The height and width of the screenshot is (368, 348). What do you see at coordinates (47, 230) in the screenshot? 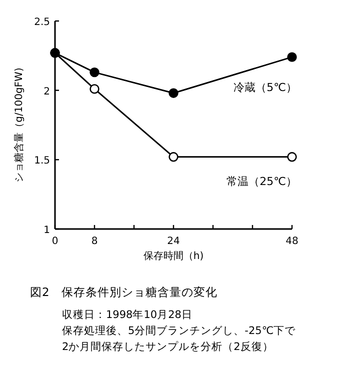
I see `y-tick-label: 1` at bounding box center [47, 230].